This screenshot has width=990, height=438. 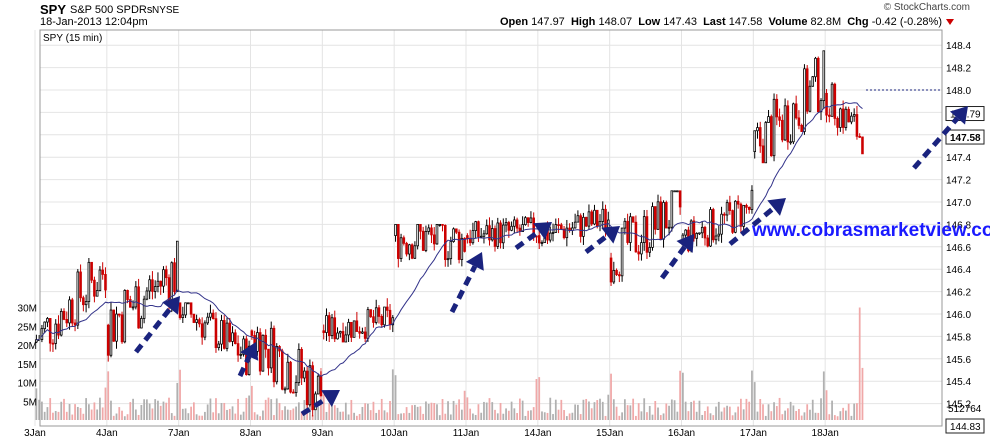 What do you see at coordinates (474, 261) in the screenshot?
I see `arrow-head-icon` at bounding box center [474, 261].